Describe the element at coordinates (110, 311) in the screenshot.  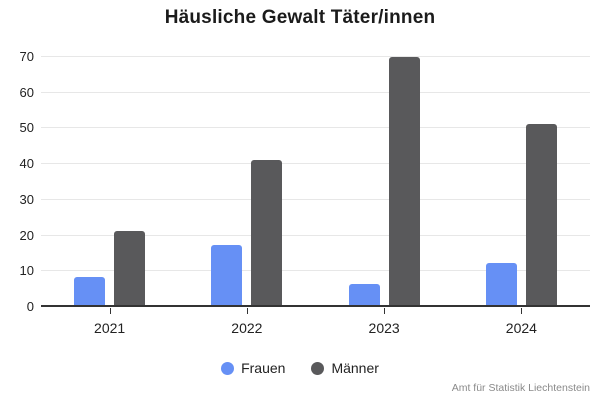
I see `x-tick-2021` at that location.